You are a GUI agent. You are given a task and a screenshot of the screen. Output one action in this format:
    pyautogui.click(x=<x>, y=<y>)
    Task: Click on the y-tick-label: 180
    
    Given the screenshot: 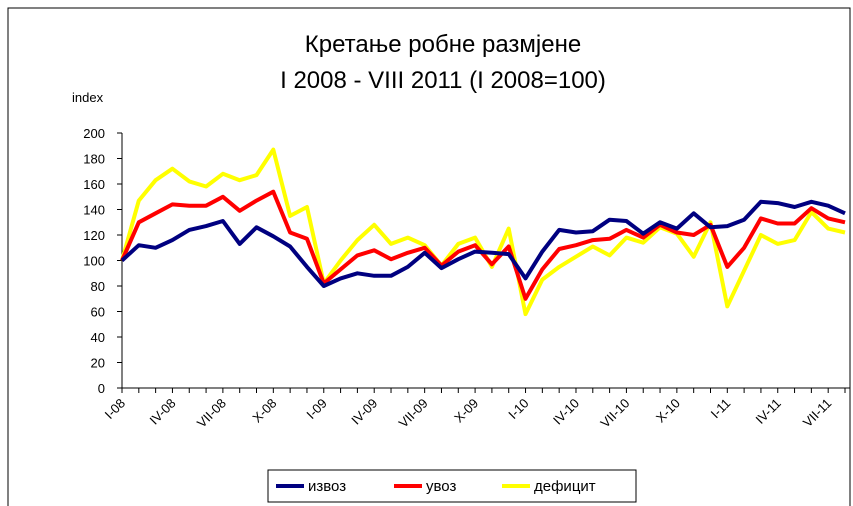 What is the action you would take?
    pyautogui.click(x=94, y=159)
    